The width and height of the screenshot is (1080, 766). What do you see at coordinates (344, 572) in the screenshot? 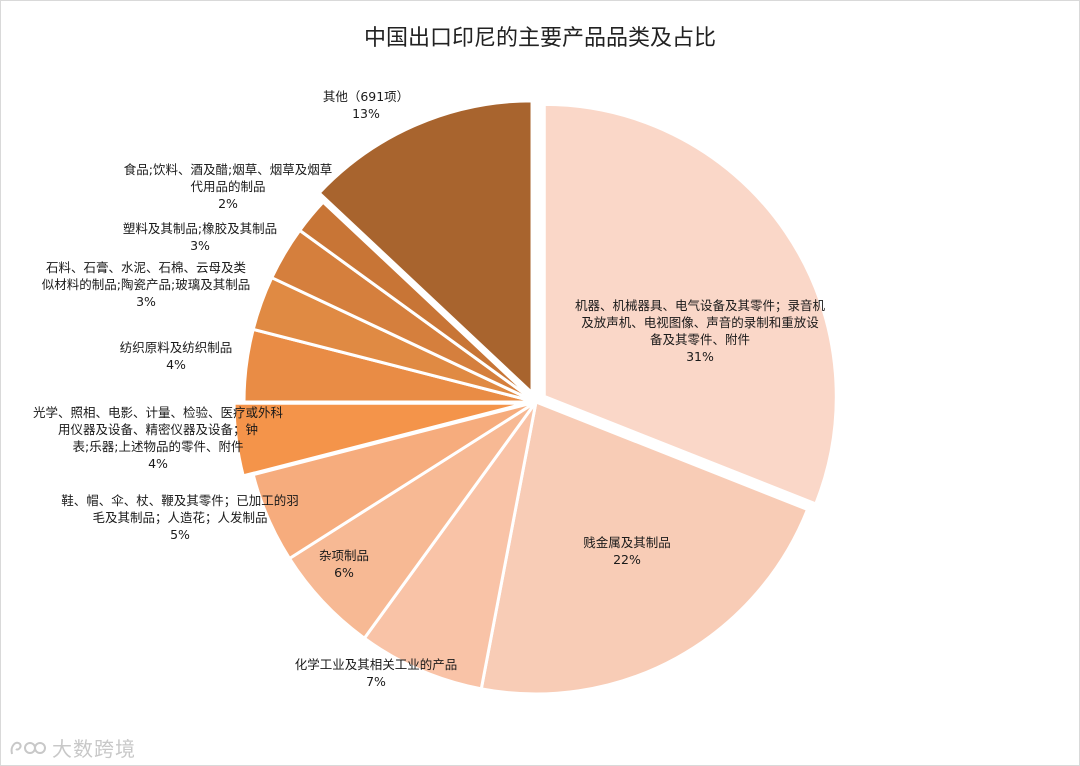
I see `slice-value-label: 6%` at bounding box center [344, 572].